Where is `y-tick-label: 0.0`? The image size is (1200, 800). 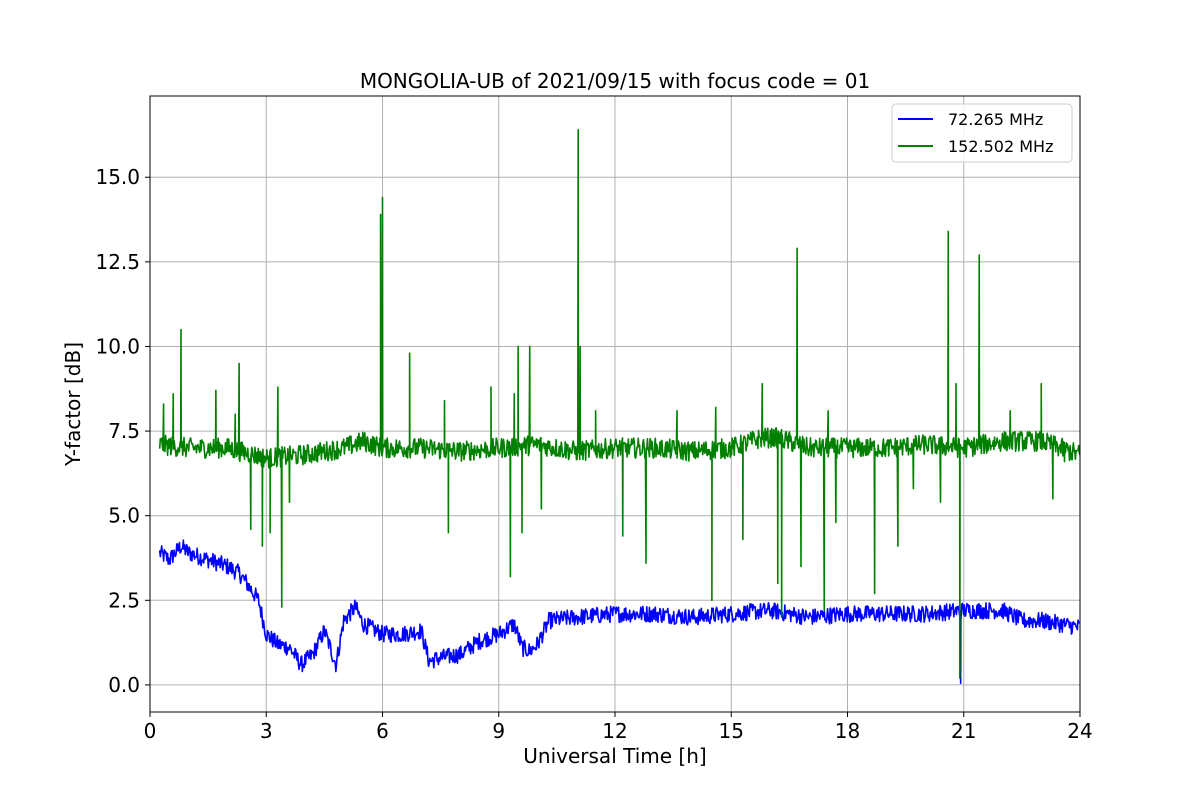
y-tick-label: 0.0 is located at coordinates (124, 685).